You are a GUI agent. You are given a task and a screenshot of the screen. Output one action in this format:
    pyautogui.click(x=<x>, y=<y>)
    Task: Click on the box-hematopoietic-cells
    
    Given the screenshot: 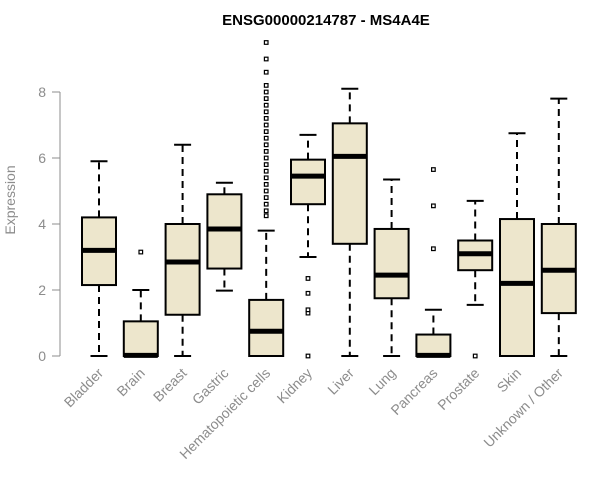 What is the action you would take?
    pyautogui.click(x=266, y=198)
    